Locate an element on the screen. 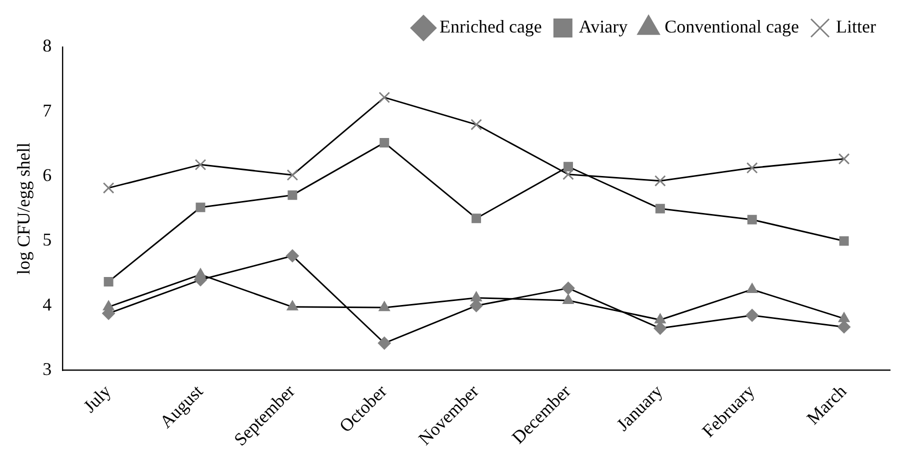  y-axis-title: log CFU/egg shell is located at coordinates (24, 208).